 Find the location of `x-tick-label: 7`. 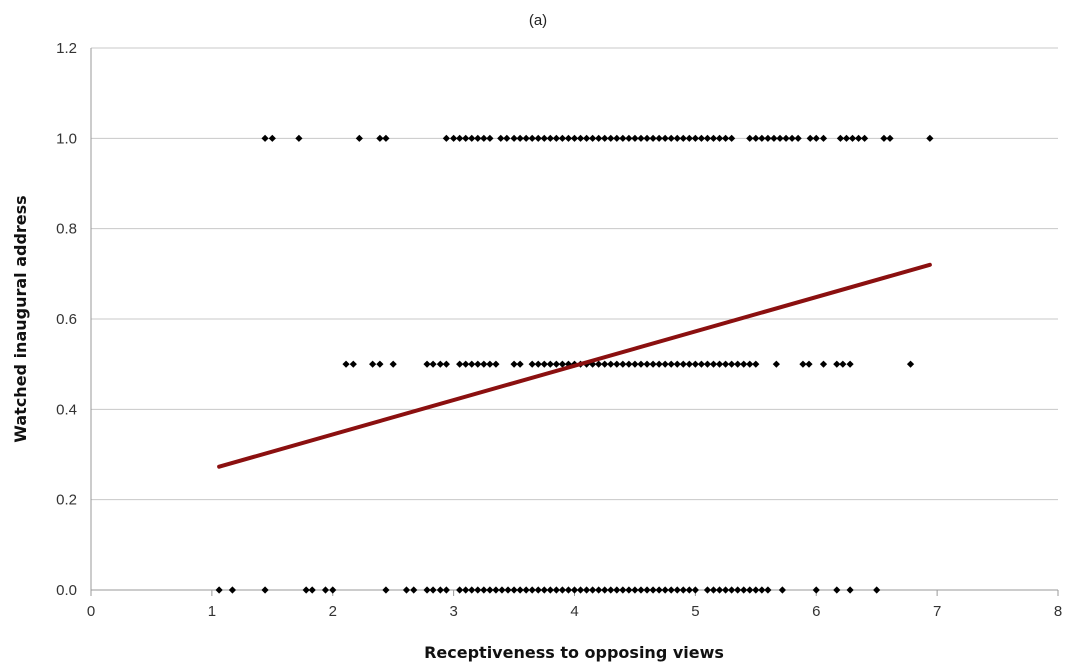

x-tick-label: 7 is located at coordinates (937, 611).